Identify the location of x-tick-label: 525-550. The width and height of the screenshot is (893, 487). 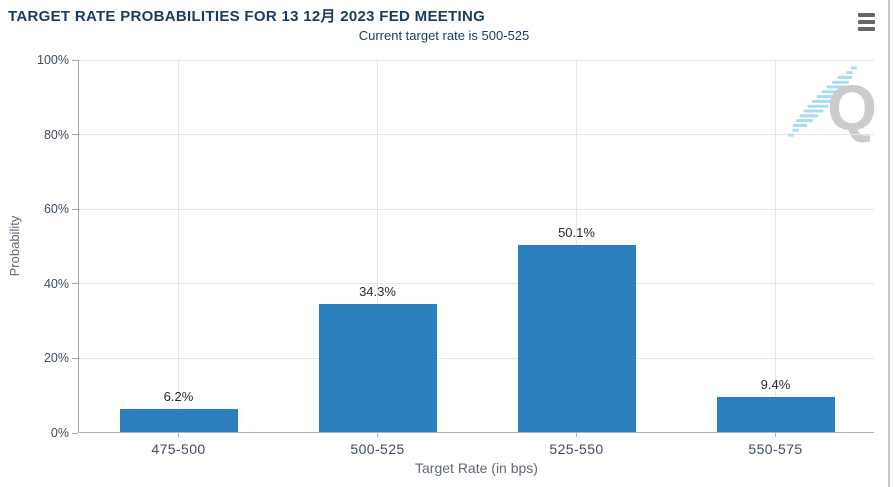
(576, 449).